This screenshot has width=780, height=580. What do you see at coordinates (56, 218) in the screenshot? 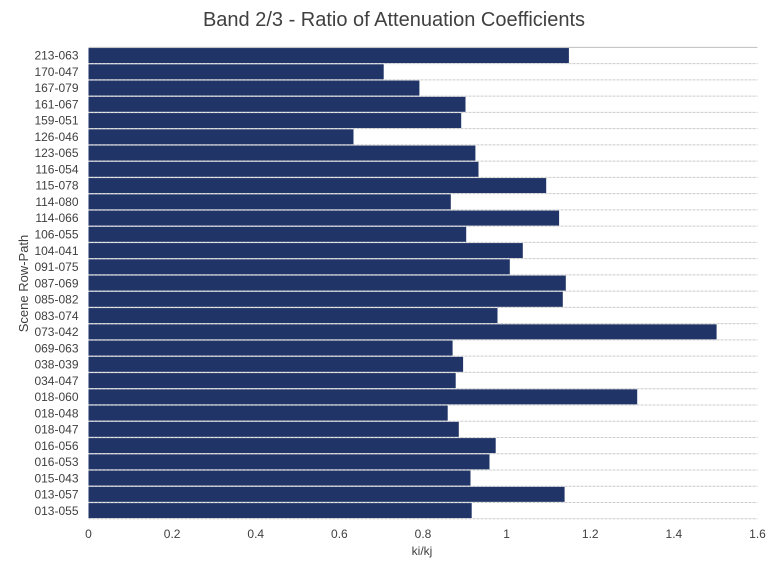
I see `svg-text: 114-066` at bounding box center [56, 218].